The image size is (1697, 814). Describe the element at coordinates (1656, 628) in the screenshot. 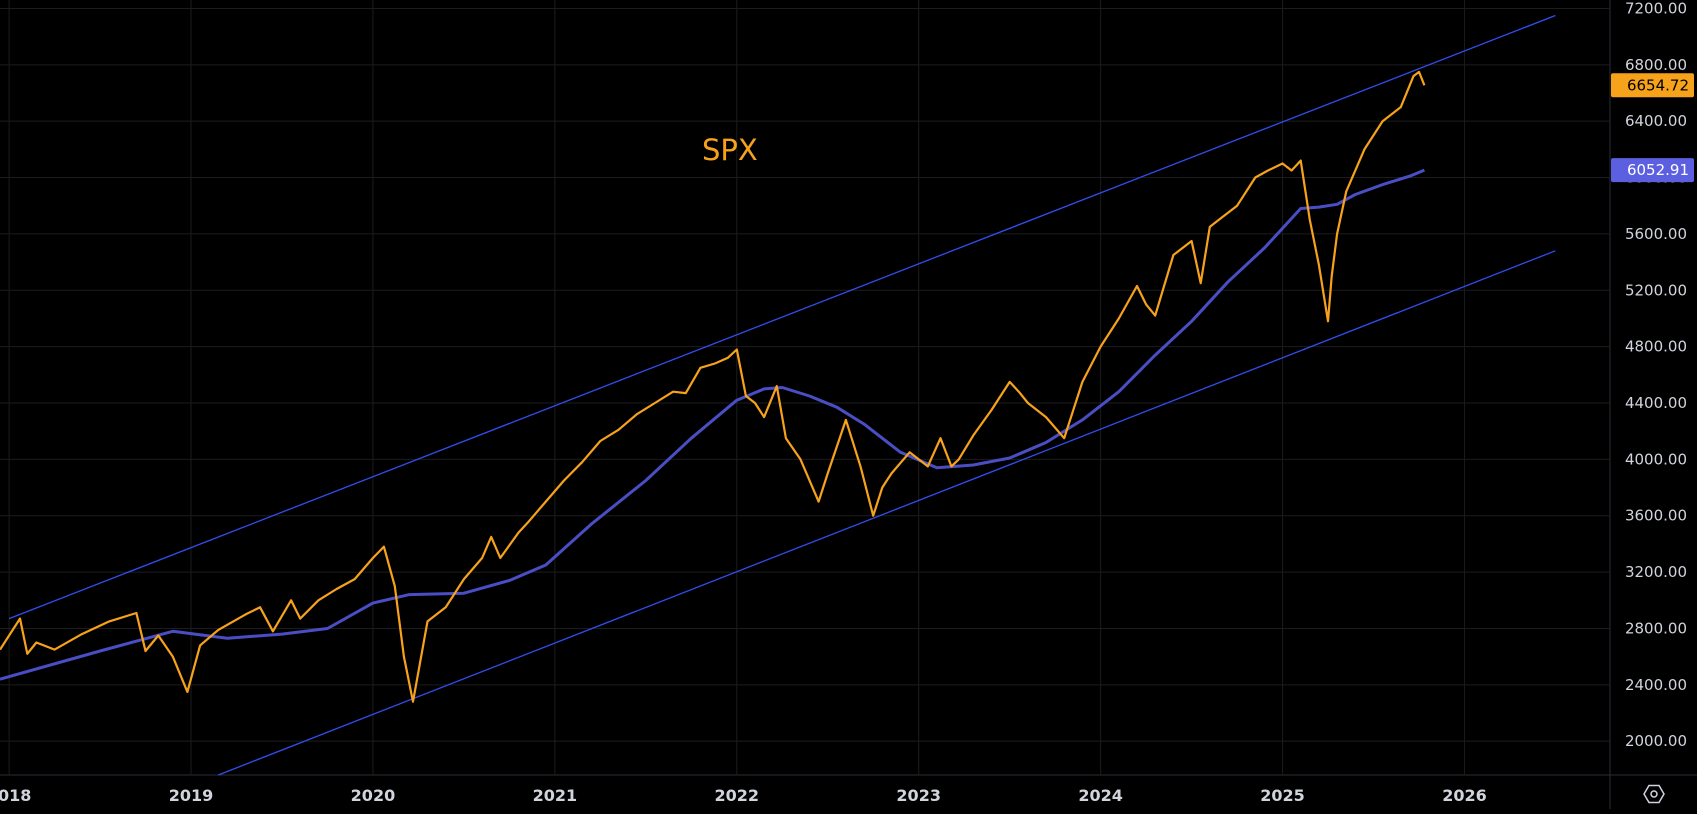

I see `y-tick-label: 2800.00` at that location.